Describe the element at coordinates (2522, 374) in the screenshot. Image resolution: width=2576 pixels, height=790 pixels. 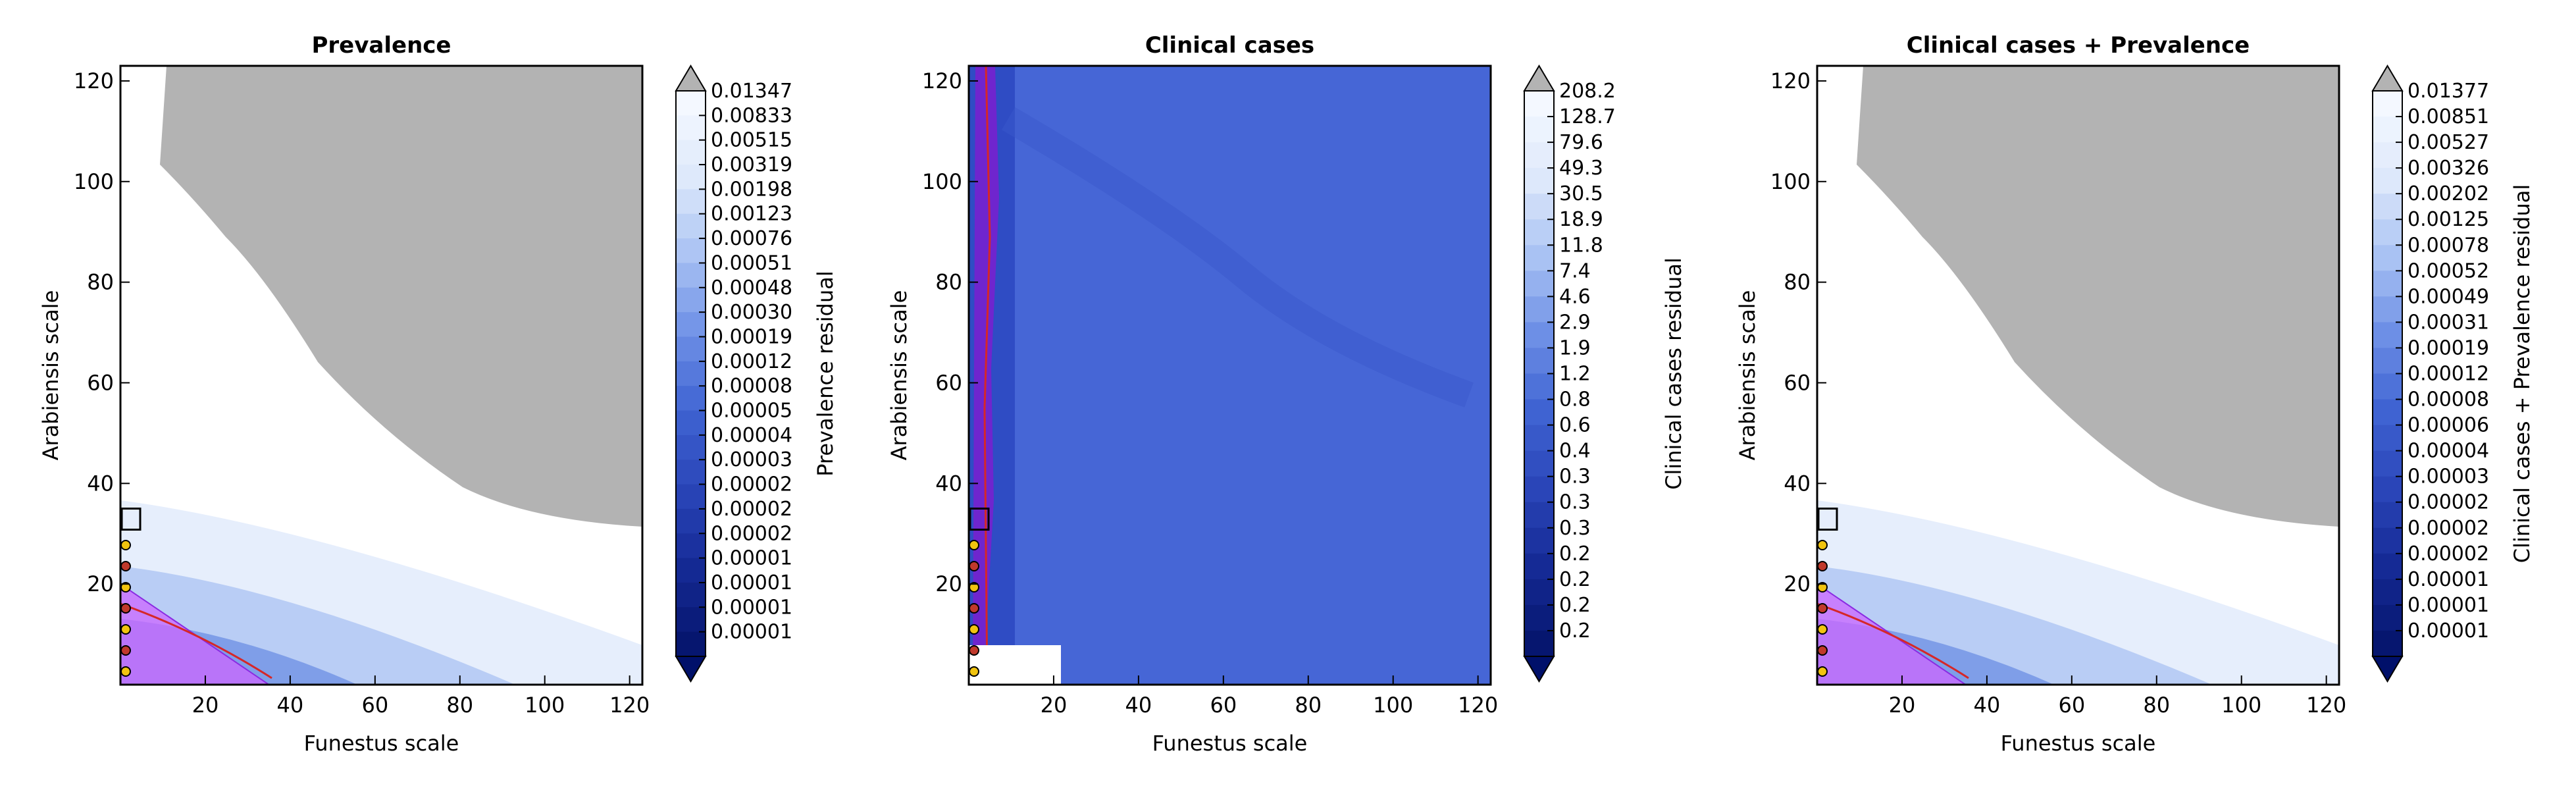
I see `colorbar-label: Clinical cases + Prevalence residual` at that location.